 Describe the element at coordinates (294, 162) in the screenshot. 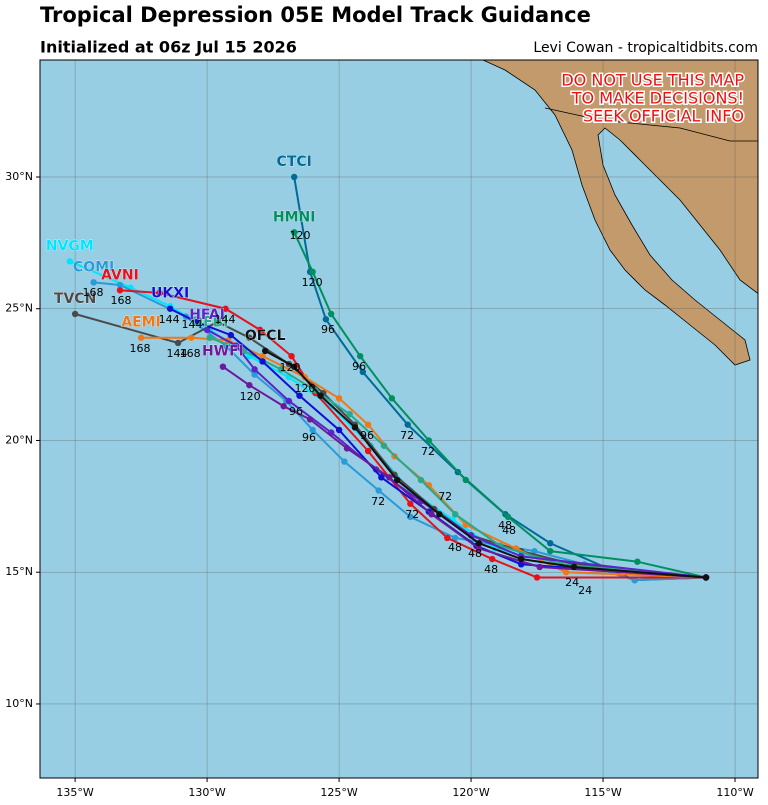

I see `track-label: CTCI` at that location.